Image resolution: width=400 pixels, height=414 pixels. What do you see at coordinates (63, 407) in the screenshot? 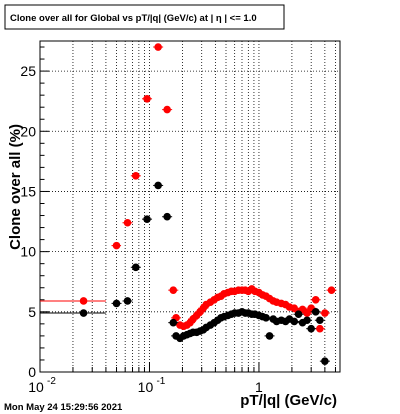
I see `timestamp: Mon May 24 15:29:56 2021` at bounding box center [63, 407].